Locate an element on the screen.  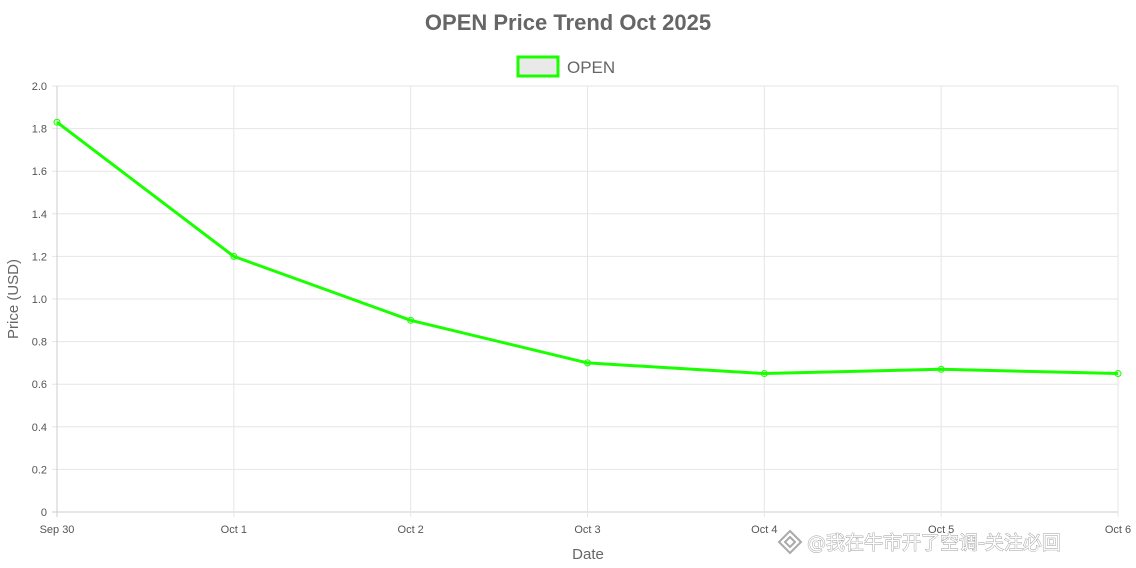
legend-label: OPEN is located at coordinates (591, 67).